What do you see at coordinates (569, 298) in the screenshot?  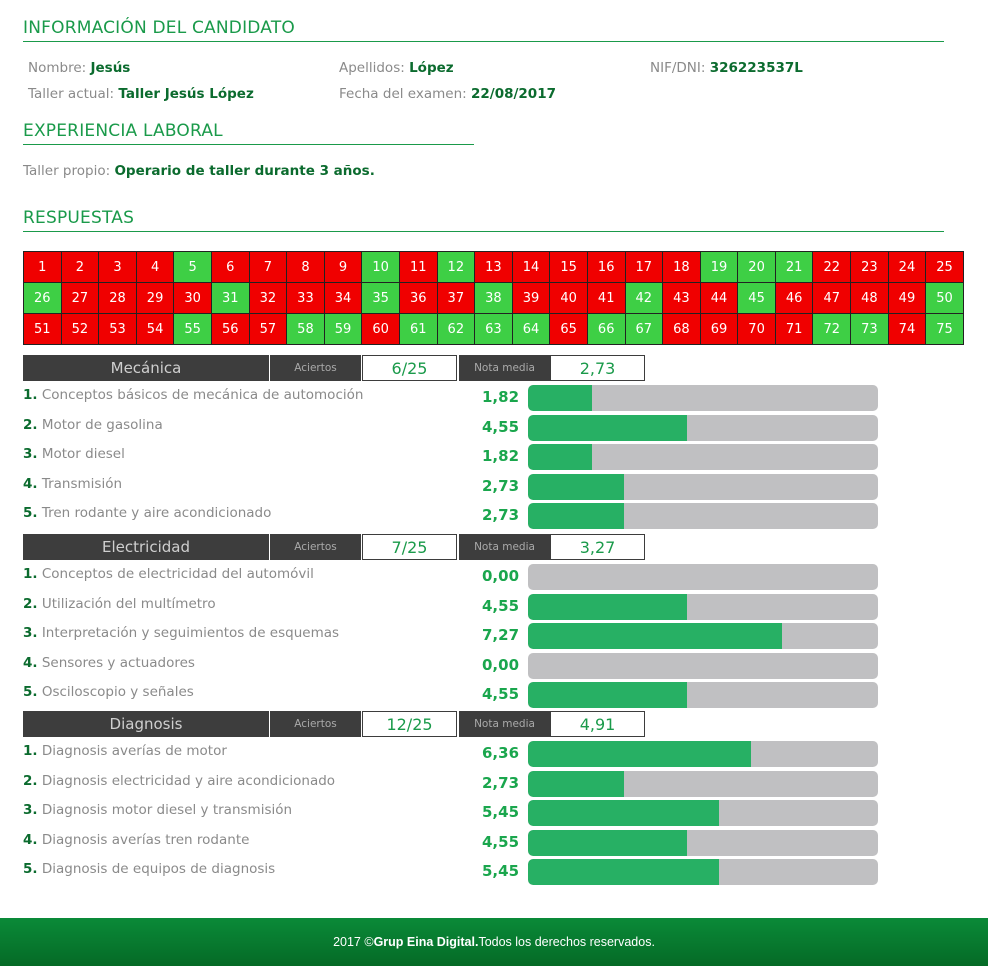 I see `answer-cell-40: 40` at bounding box center [569, 298].